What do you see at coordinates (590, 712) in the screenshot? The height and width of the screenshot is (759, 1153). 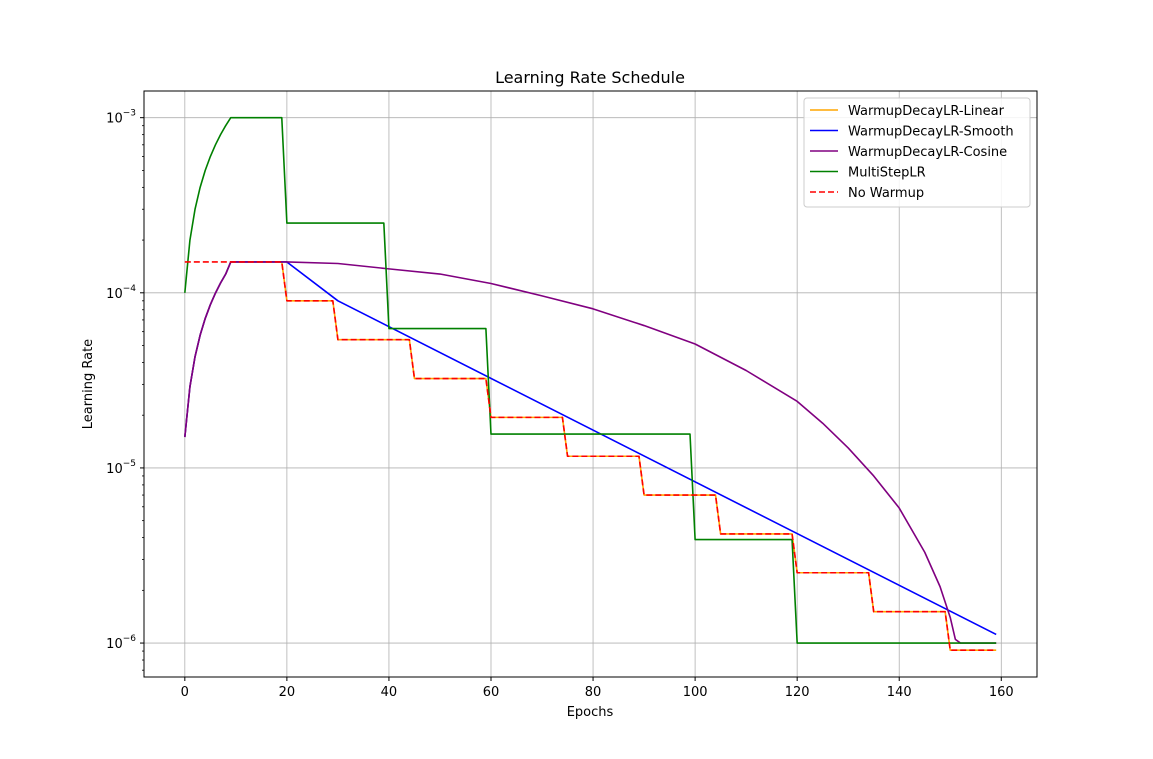 I see `x-axis-label: Epochs` at bounding box center [590, 712].